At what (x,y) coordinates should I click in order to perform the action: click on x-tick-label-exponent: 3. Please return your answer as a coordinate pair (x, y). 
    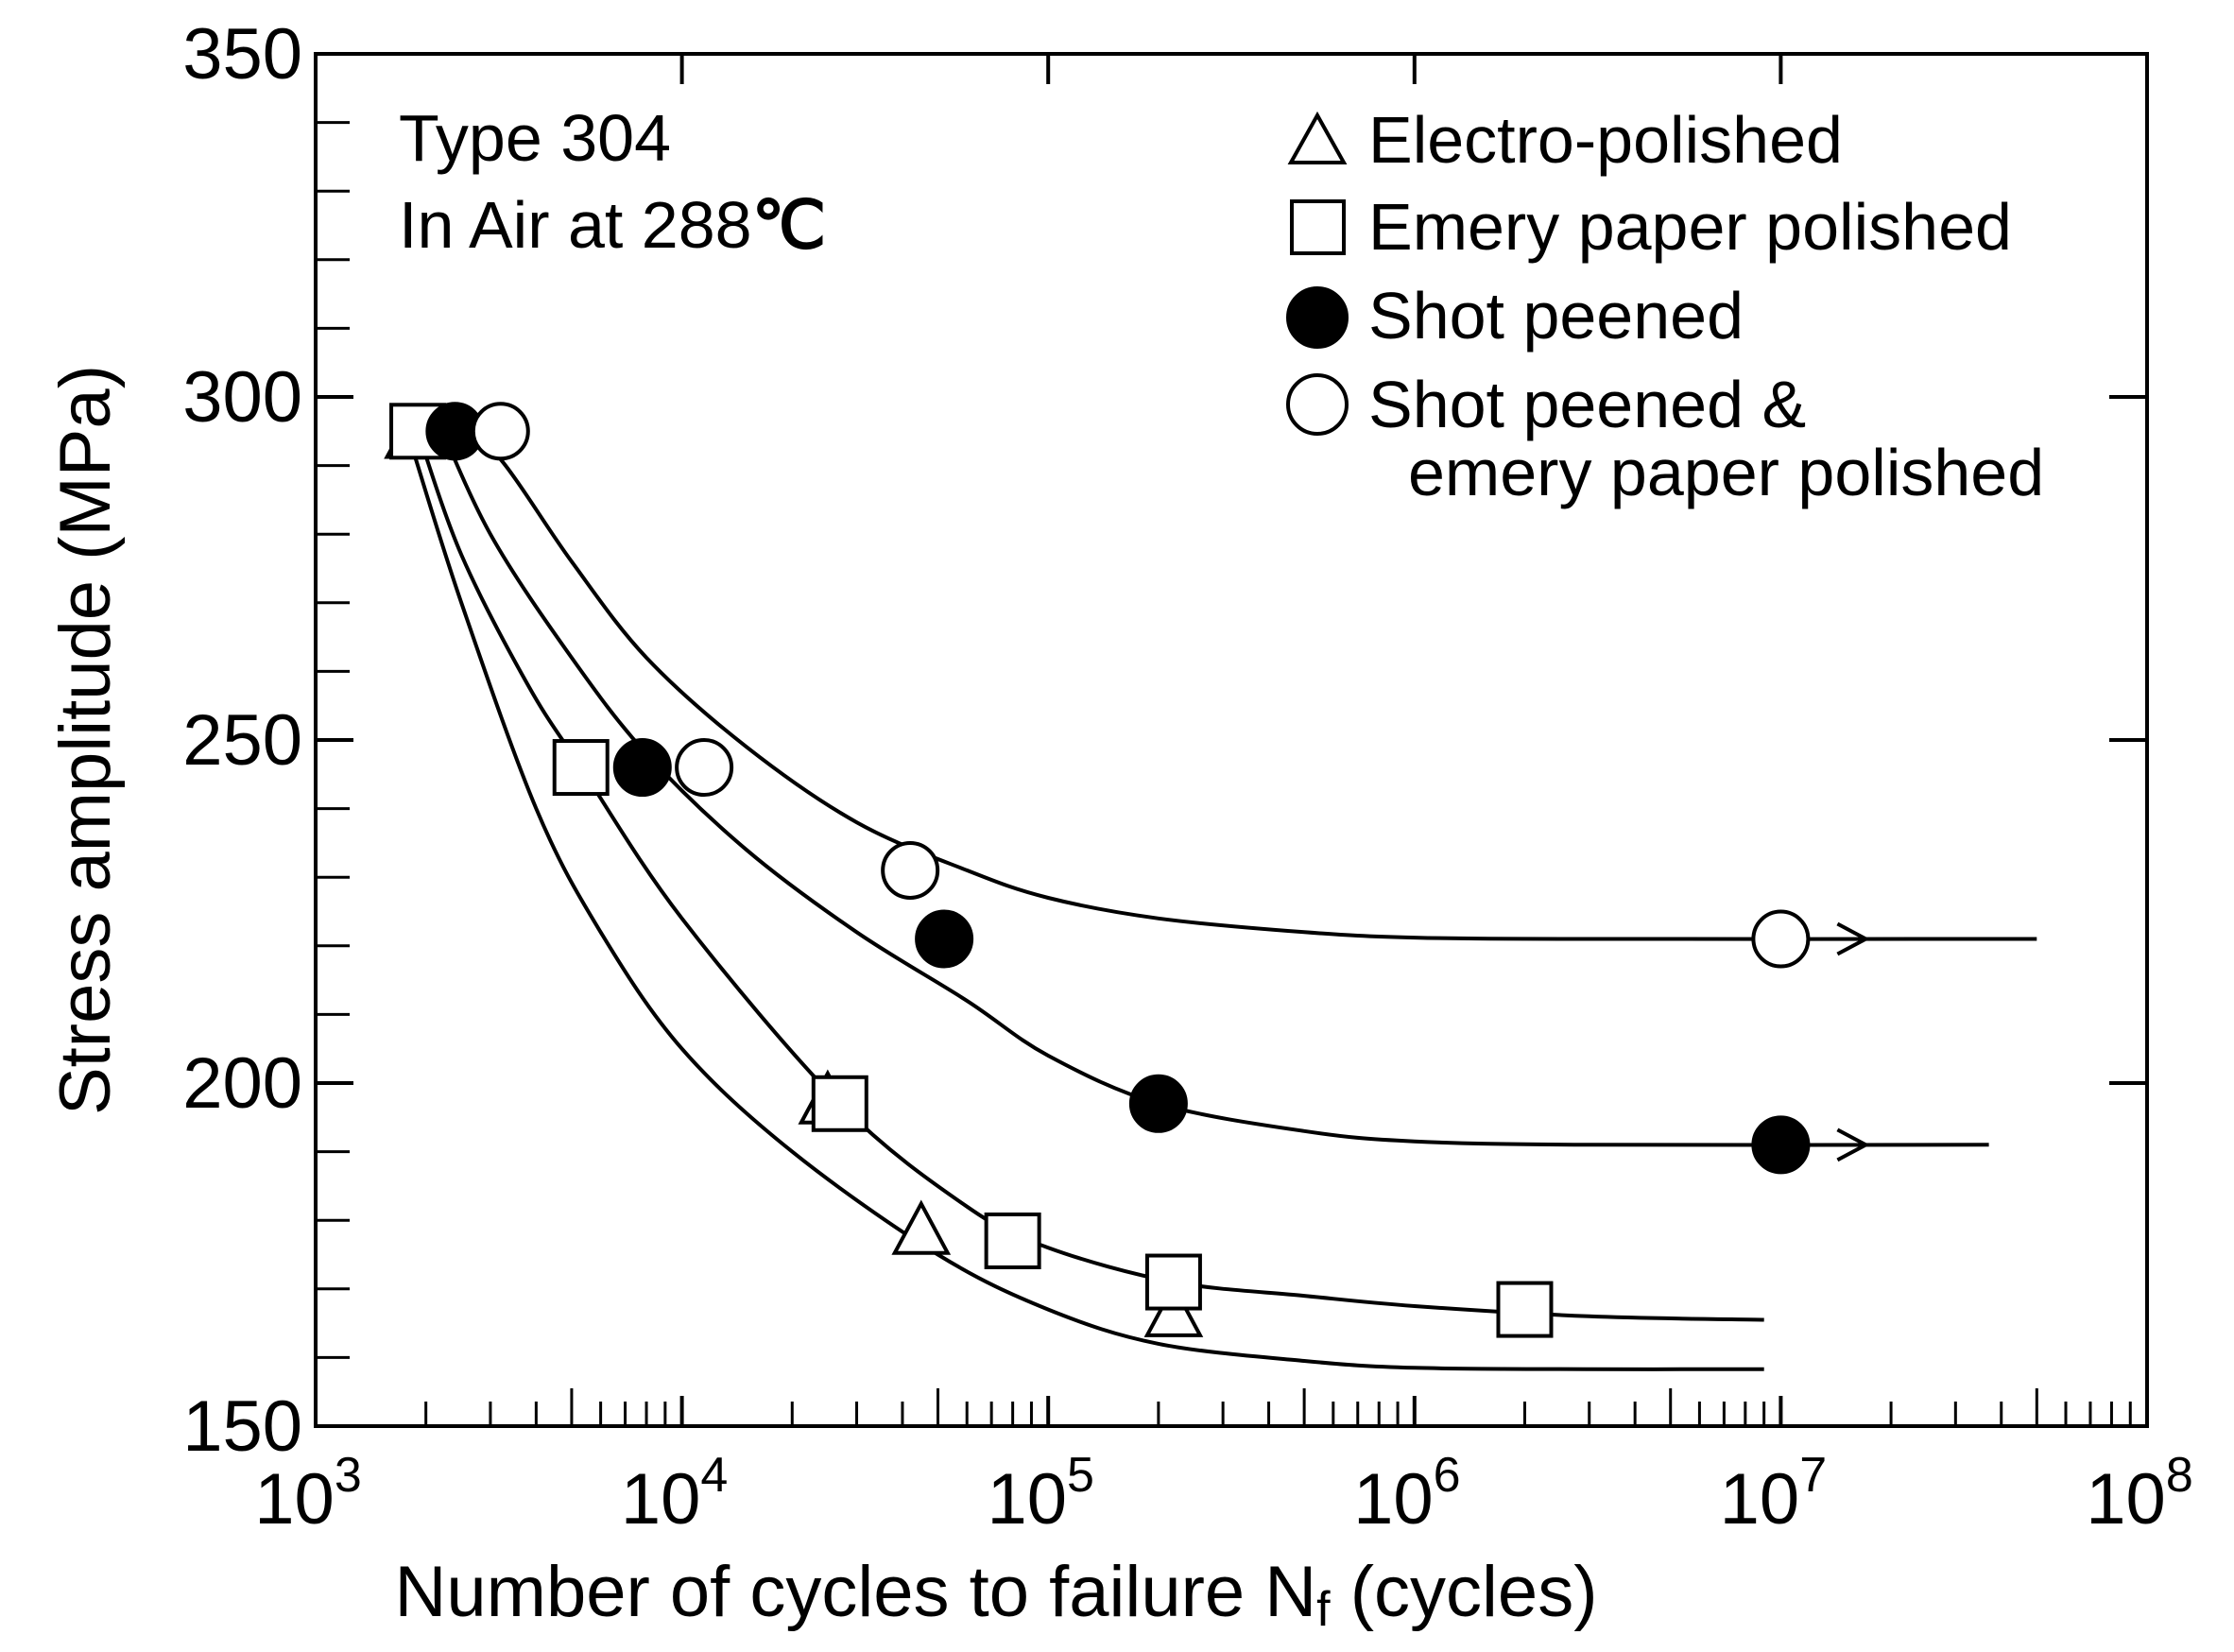
    Looking at the image, I should click on (348, 1475).